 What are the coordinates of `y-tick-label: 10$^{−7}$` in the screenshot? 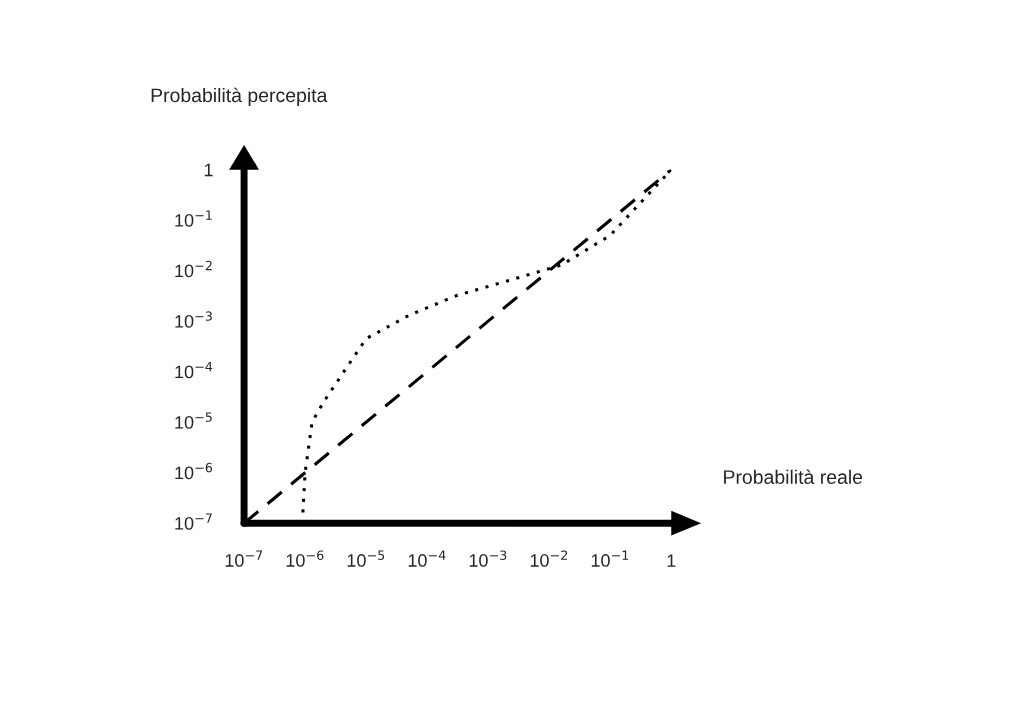 It's located at (193, 521).